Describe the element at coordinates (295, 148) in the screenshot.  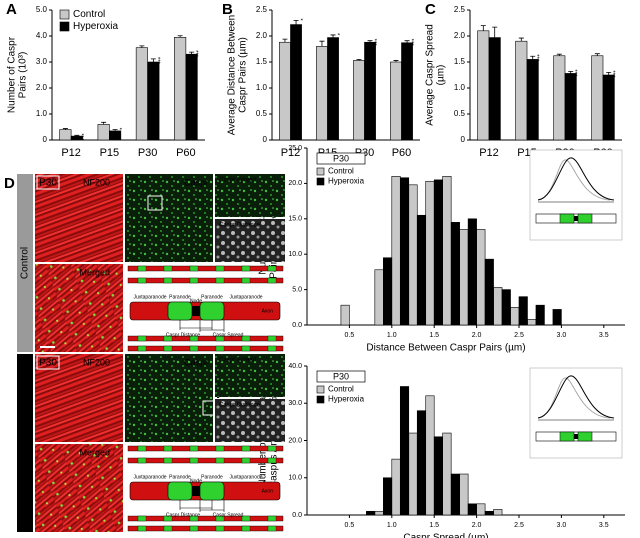
I see `y-tick-label: 25.0` at that location.